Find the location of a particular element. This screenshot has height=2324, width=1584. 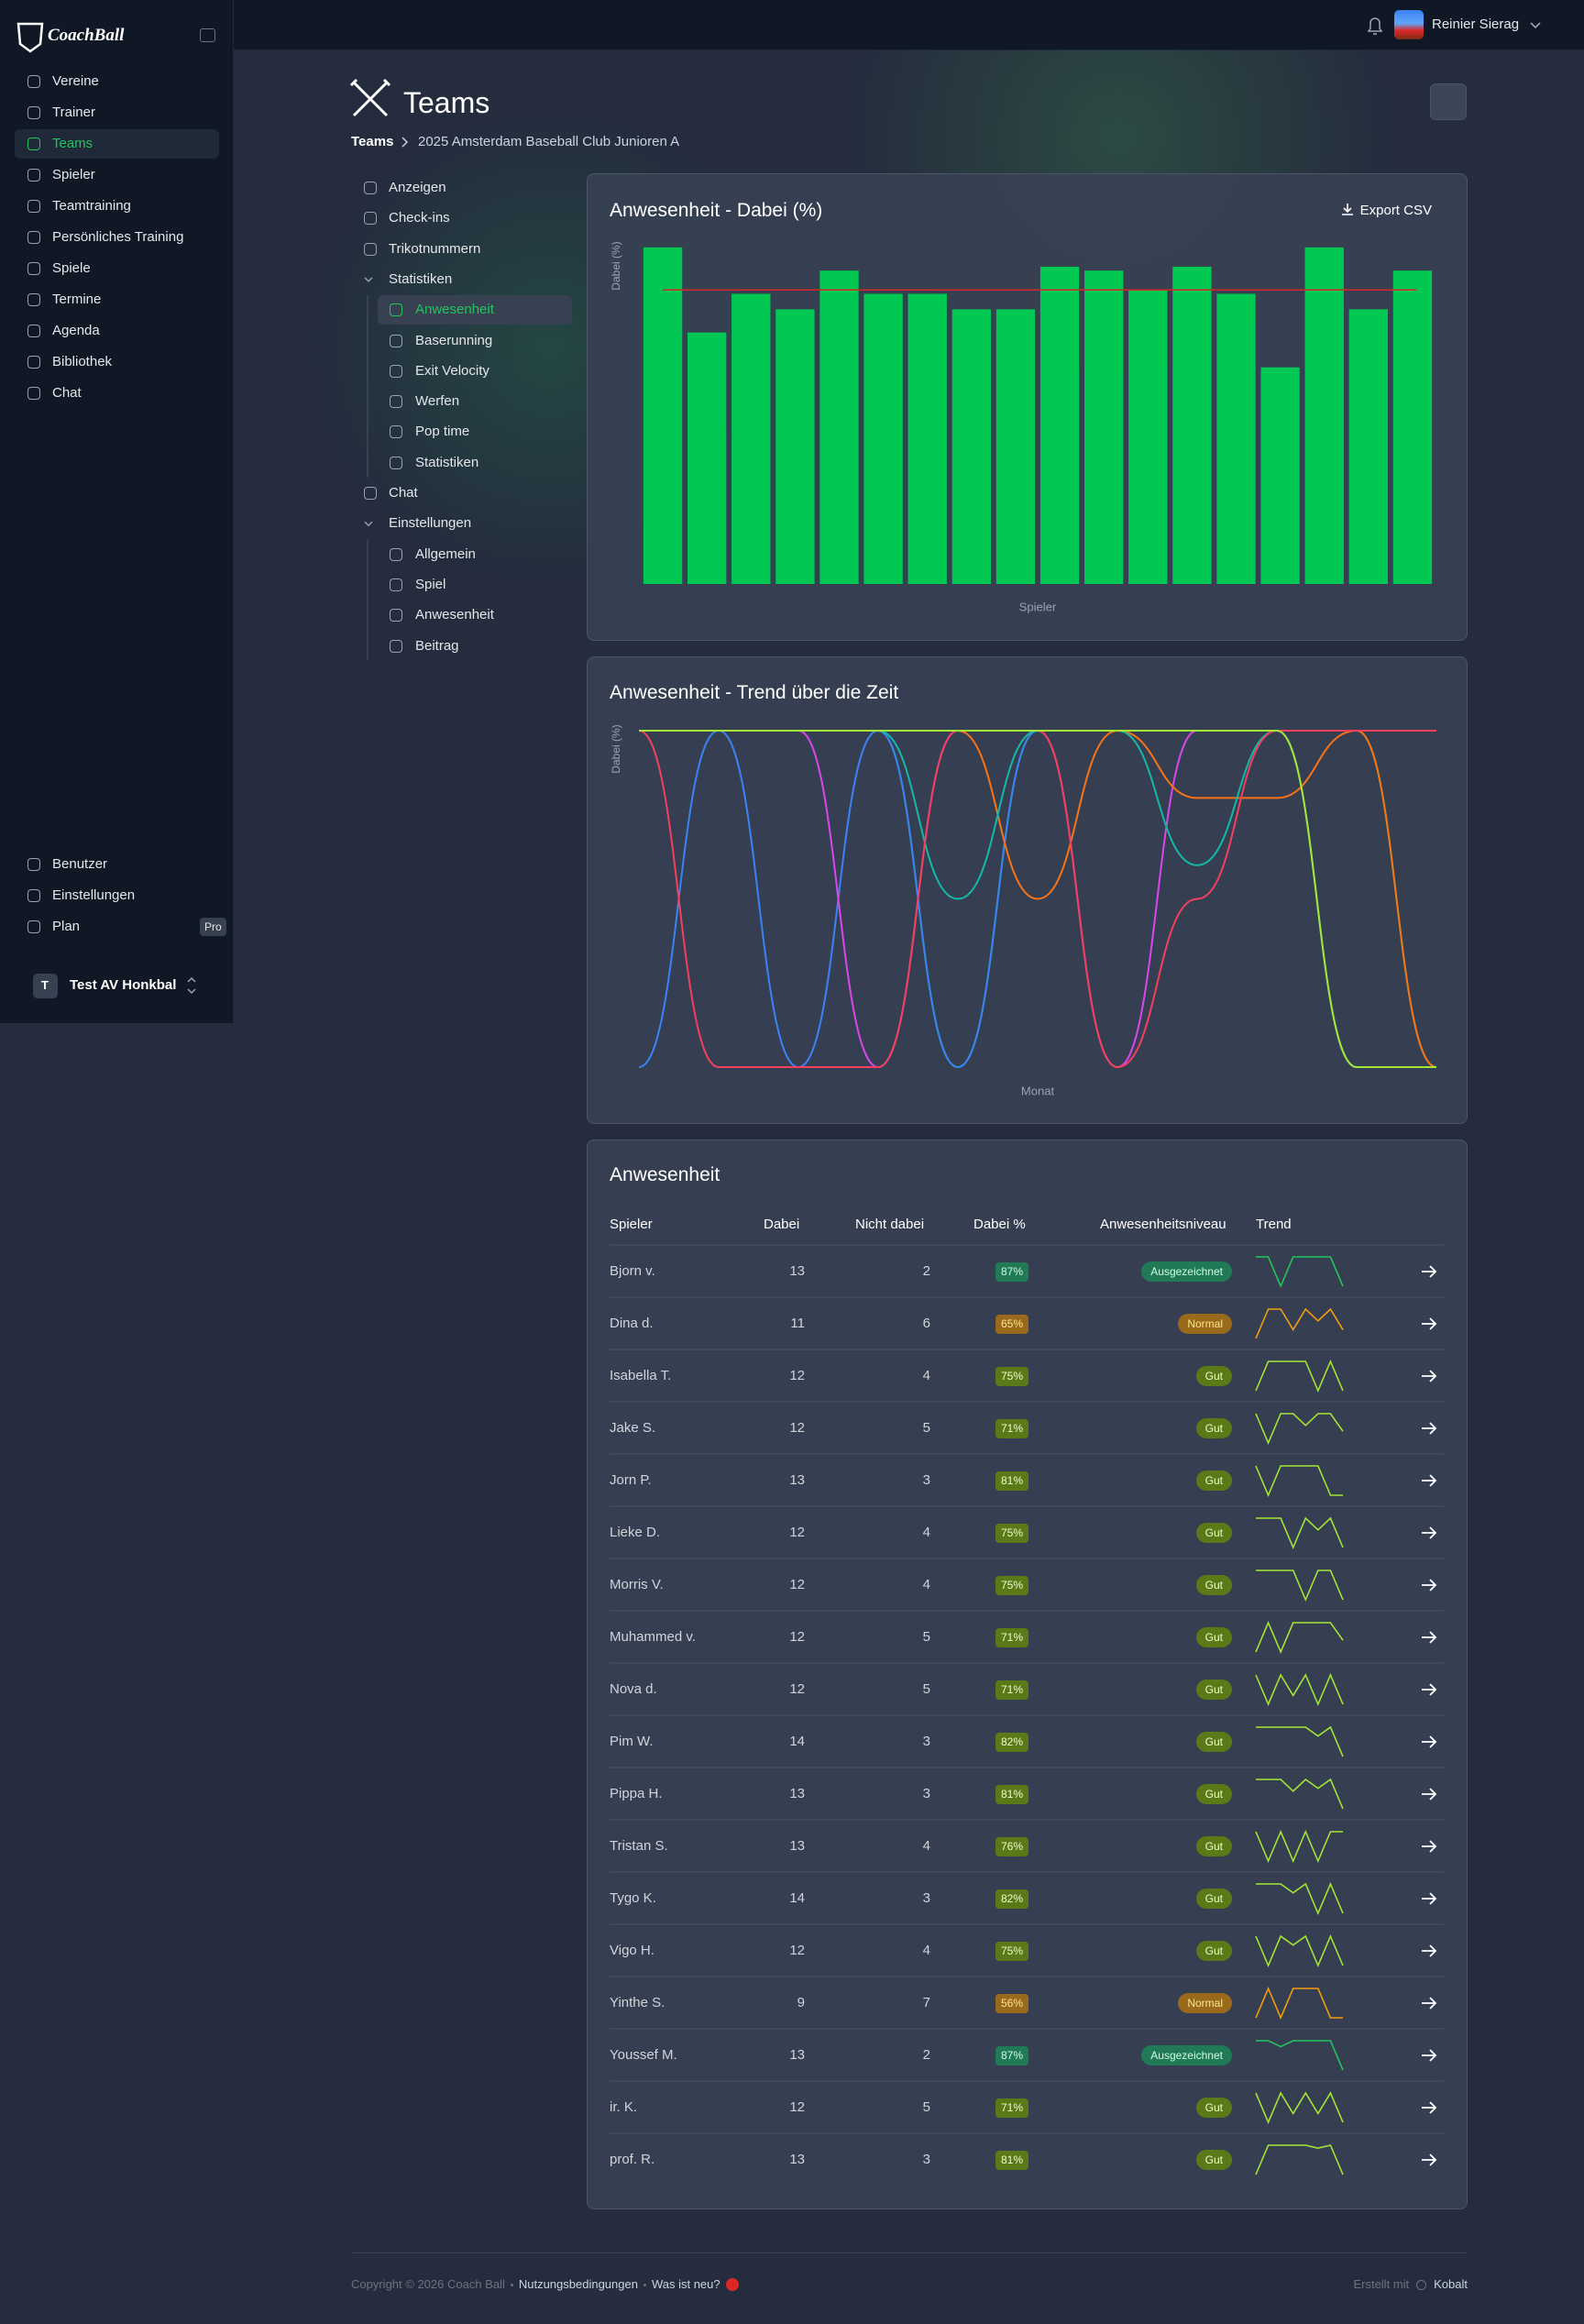

cell-absent: 4 is located at coordinates (926, 1533).